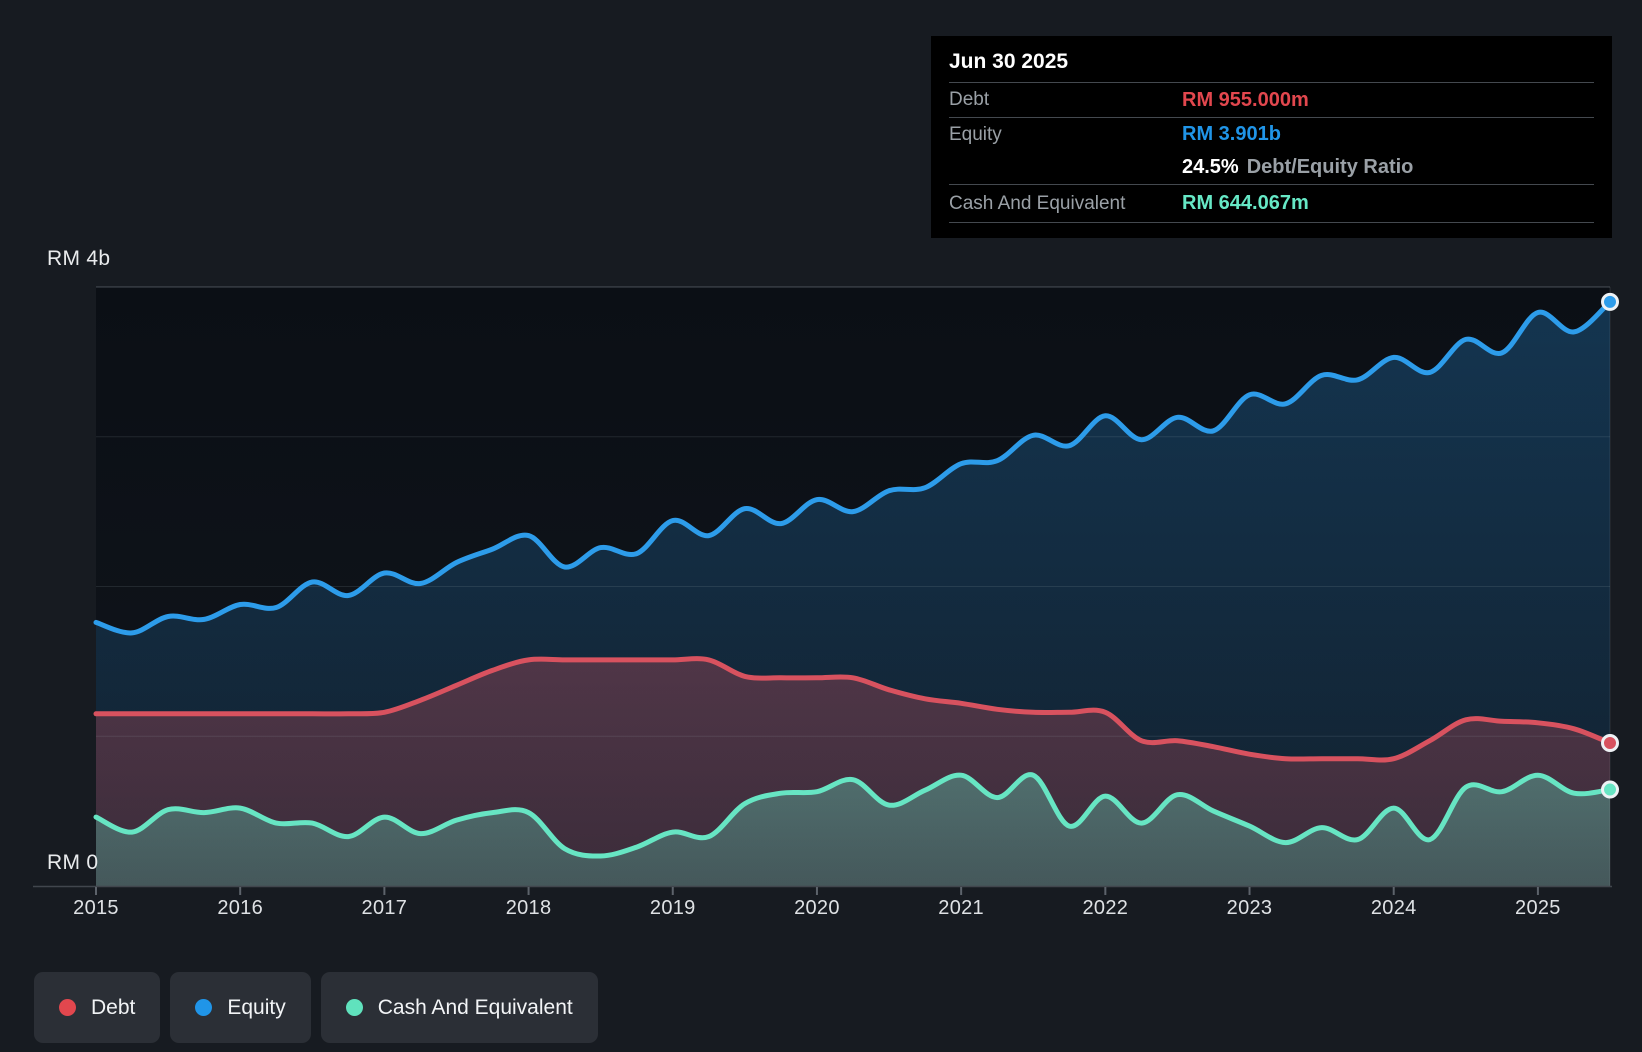 This screenshot has width=1642, height=1052. Describe the element at coordinates (113, 1007) in the screenshot. I see `legend-debt-label: Debt` at that location.